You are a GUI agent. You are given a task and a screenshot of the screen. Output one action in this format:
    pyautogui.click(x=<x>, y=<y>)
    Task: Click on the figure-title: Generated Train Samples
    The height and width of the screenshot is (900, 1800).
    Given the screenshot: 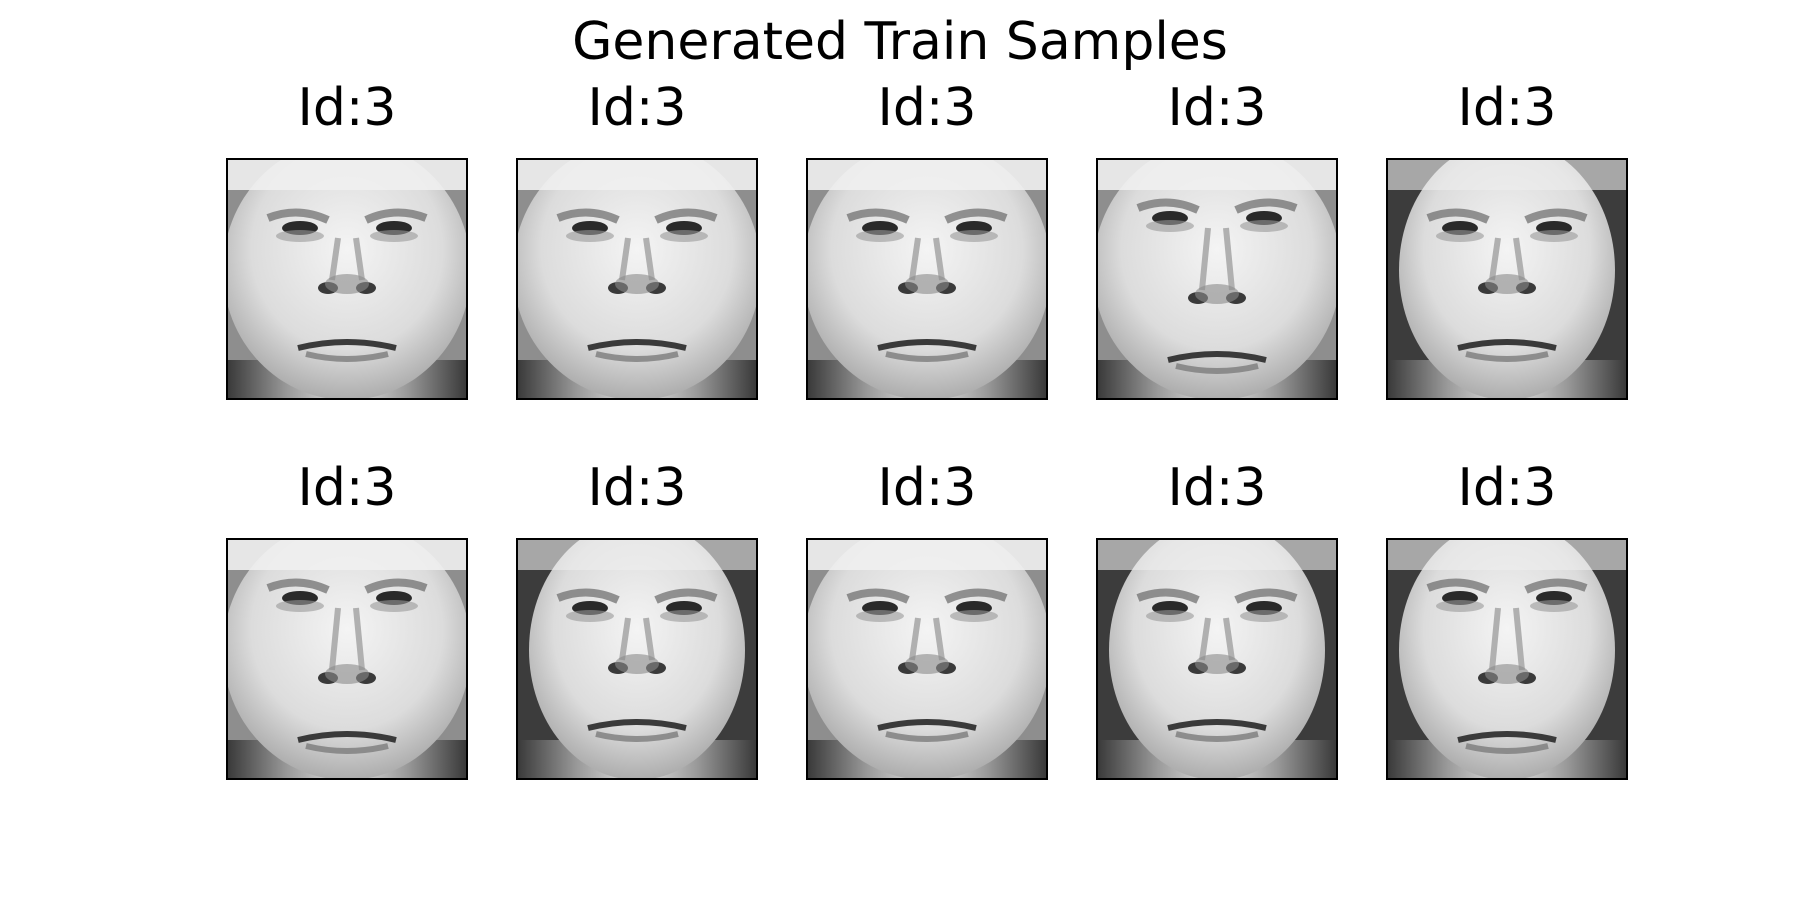 What is the action you would take?
    pyautogui.click(x=900, y=42)
    